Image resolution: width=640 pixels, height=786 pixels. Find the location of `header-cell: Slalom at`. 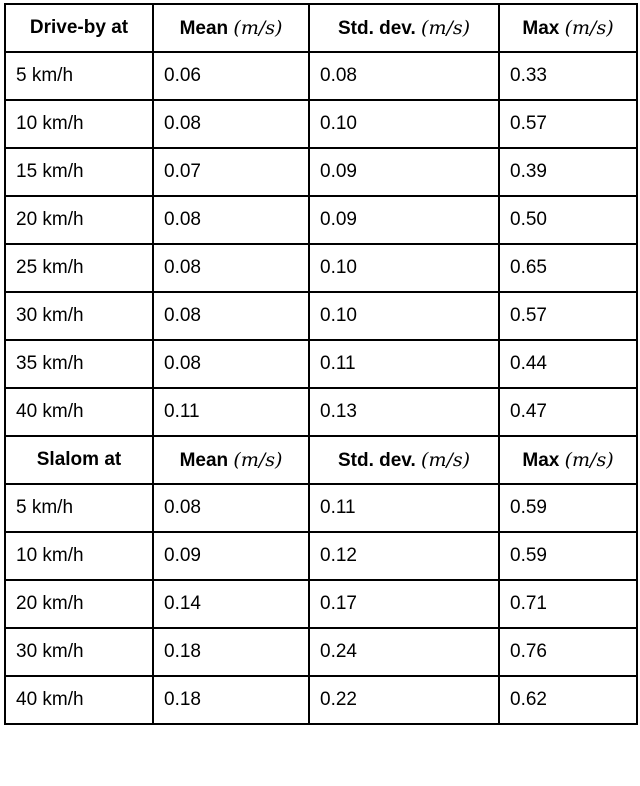

header-cell: Slalom at is located at coordinates (79, 460).